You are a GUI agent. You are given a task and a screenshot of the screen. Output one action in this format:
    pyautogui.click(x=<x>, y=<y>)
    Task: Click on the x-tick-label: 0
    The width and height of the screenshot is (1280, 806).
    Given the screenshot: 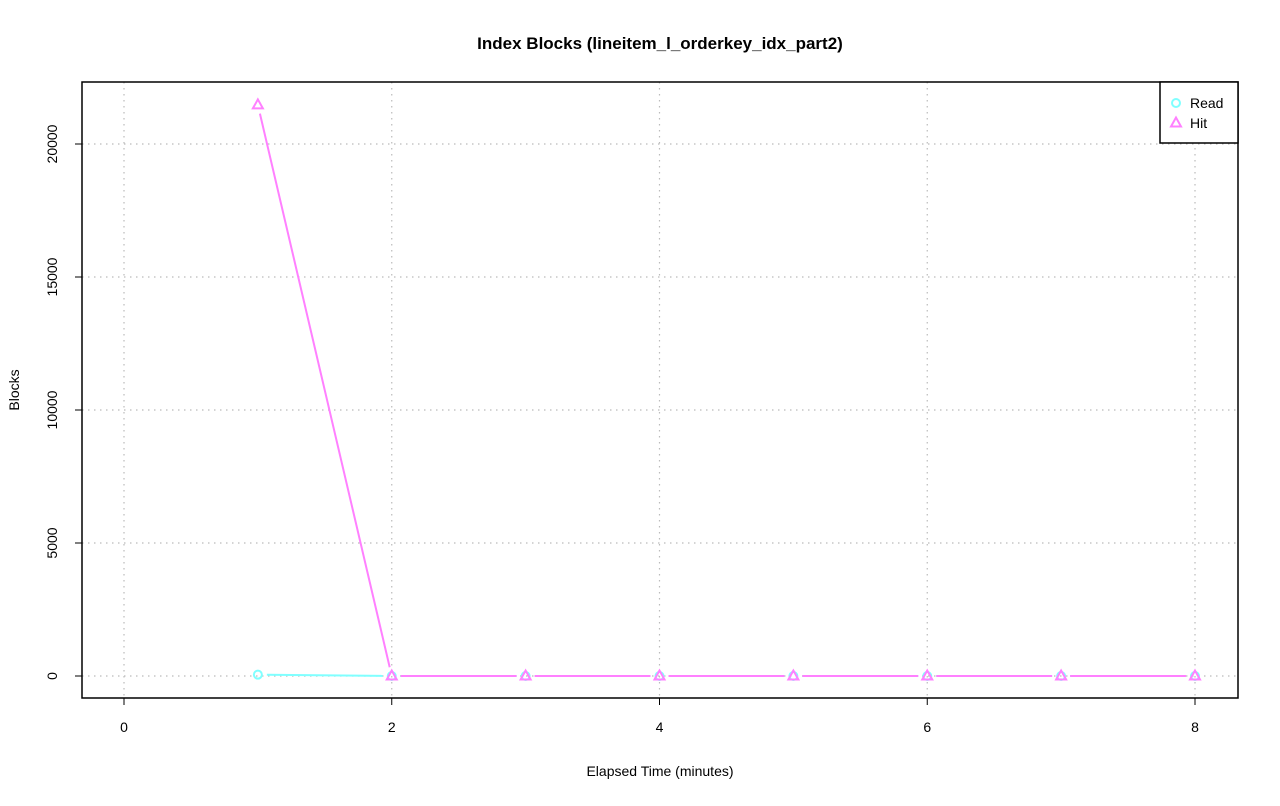 What is the action you would take?
    pyautogui.click(x=124, y=727)
    